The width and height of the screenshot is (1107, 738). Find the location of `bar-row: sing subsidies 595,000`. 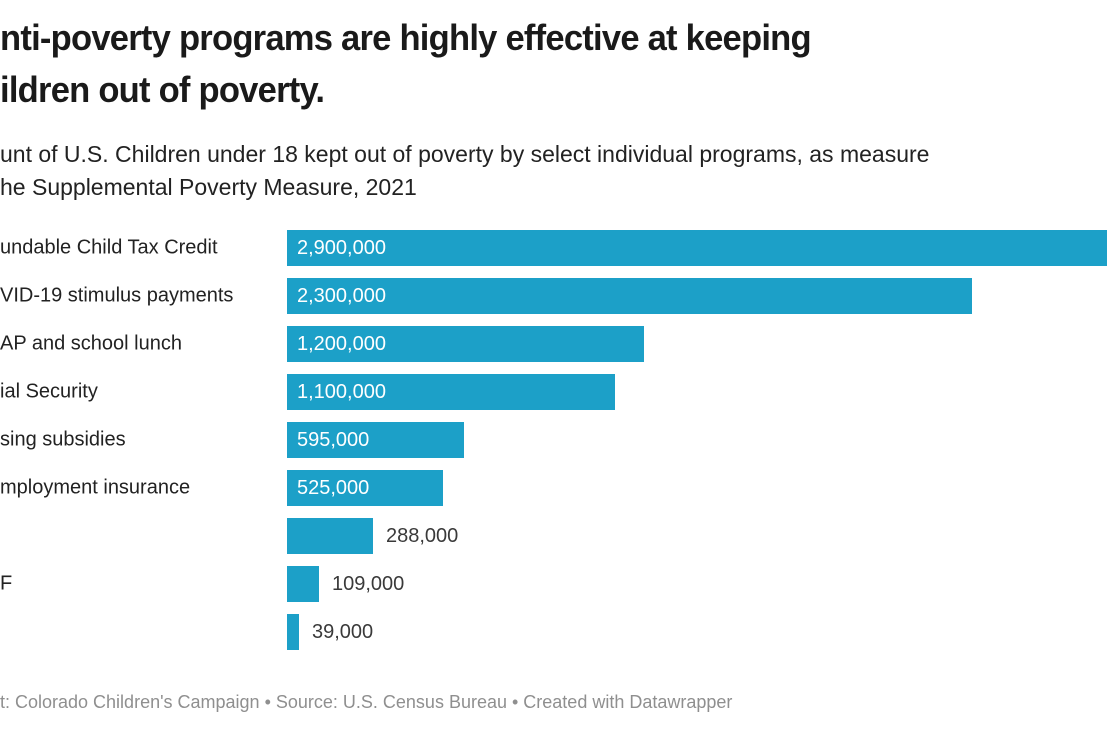

bar-row: sing subsidies 595,000 is located at coordinates (553, 440).